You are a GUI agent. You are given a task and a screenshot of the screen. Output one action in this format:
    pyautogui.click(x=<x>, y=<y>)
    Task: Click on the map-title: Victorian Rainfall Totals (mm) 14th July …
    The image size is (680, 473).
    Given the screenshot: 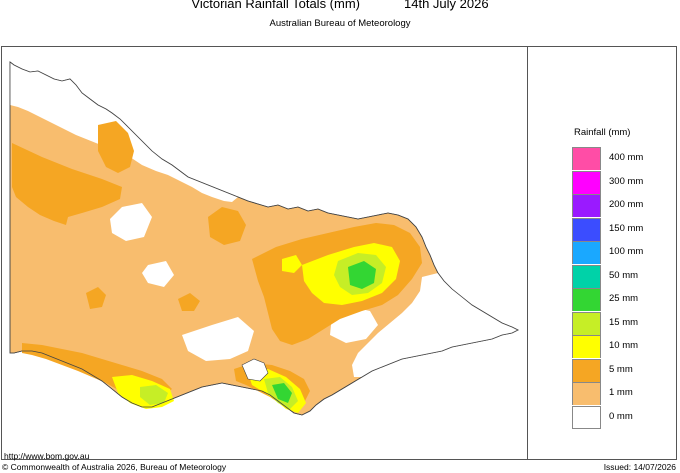 What is the action you would take?
    pyautogui.click(x=340, y=5)
    